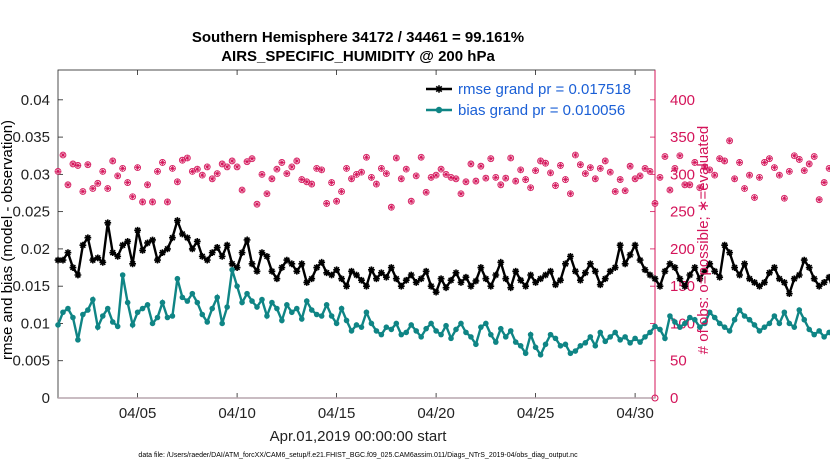 The image size is (830, 470). Describe the element at coordinates (358, 56) in the screenshot. I see `chart-subtitle: AIRS_SPECIFIC_HUMIDITY @ 200 hPa` at that location.